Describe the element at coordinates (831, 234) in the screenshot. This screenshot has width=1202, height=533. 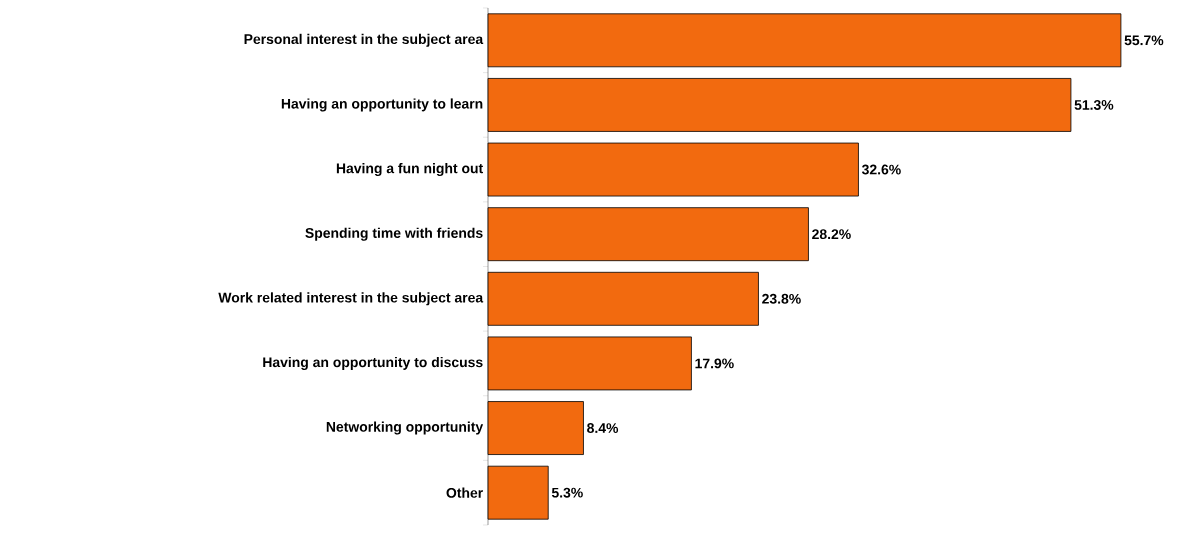
I see `data-label: 28.2%` at that location.